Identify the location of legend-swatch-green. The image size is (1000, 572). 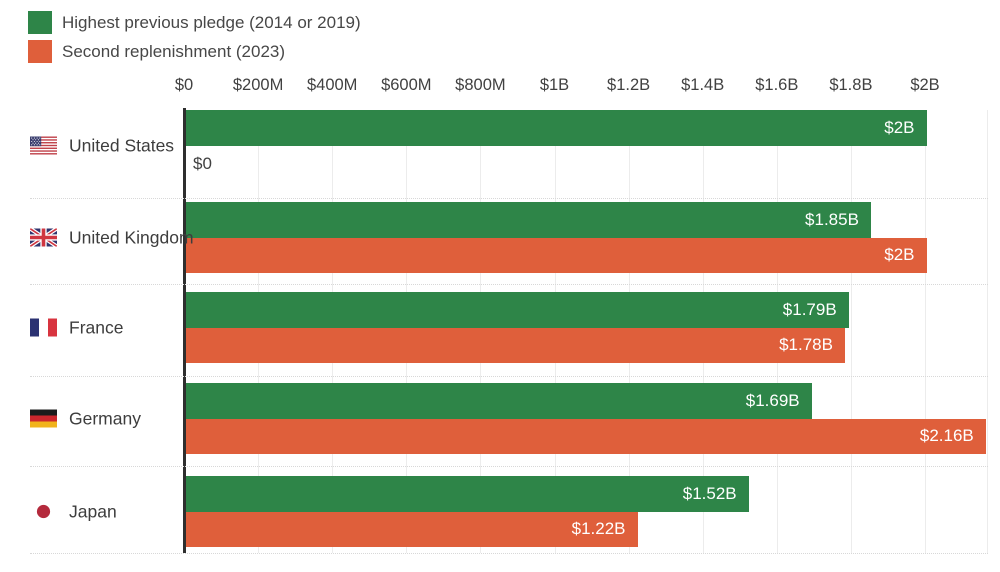
(40, 22).